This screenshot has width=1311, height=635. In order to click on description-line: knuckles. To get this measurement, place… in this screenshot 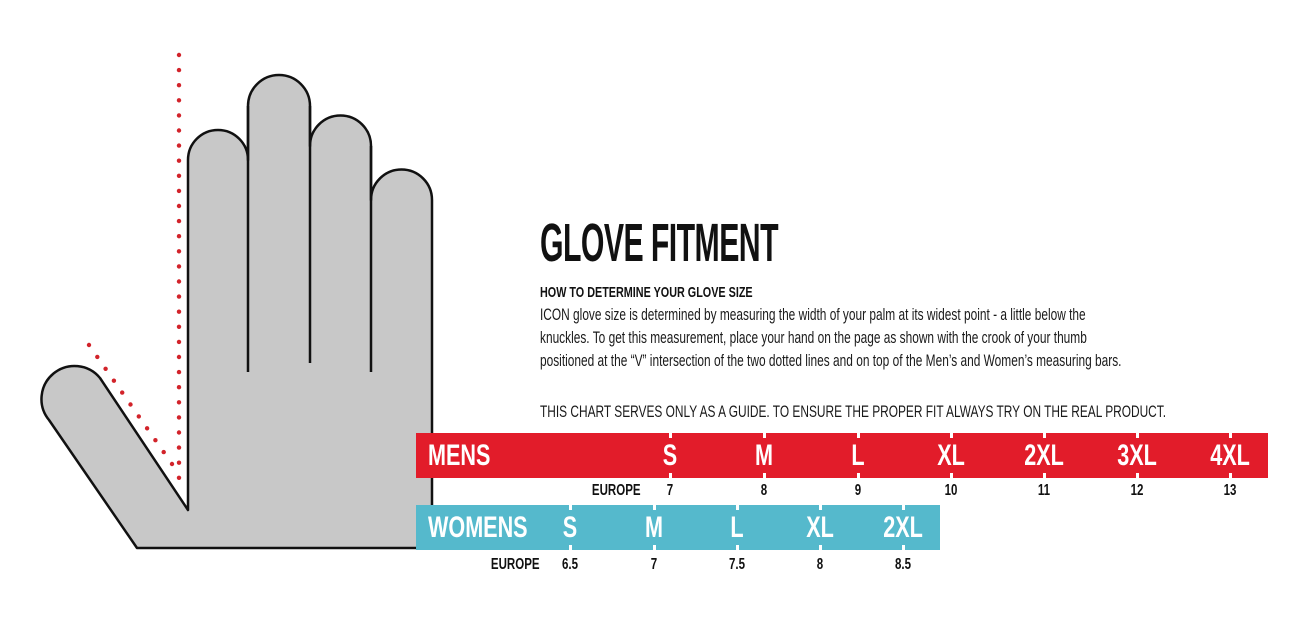, I will do `click(813, 337)`.